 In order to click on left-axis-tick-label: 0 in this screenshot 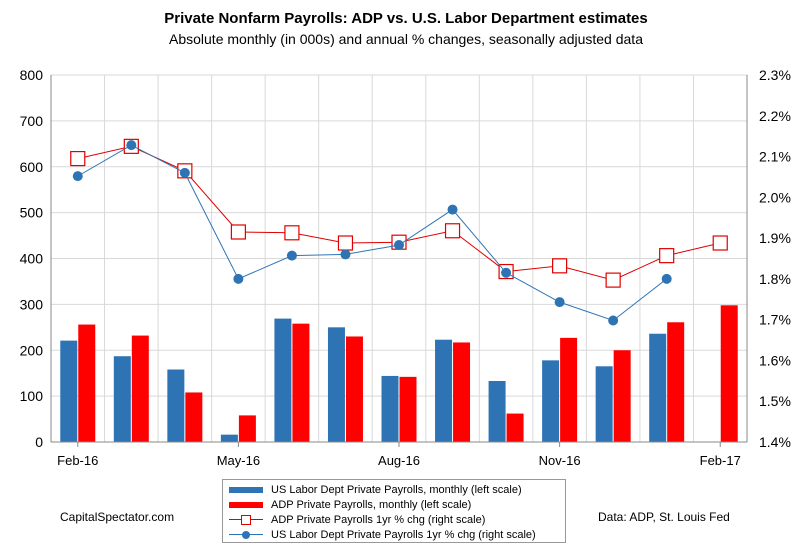, I will do `click(39, 442)`.